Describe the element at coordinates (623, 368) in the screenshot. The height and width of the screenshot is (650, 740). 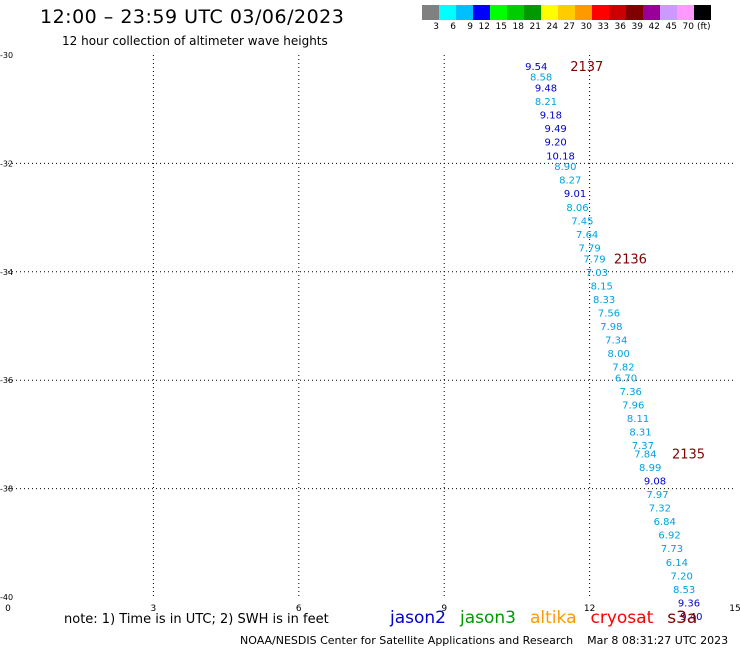
I see `data-label: 7.82` at that location.